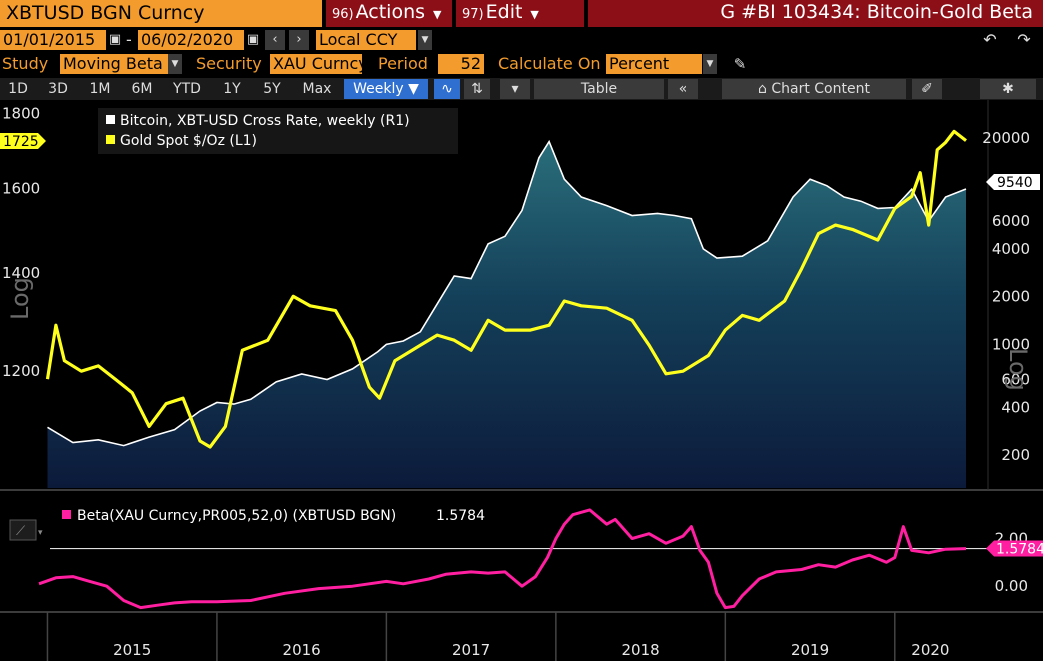  I want to click on line-chart-icon: ⟋, so click(21, 531).